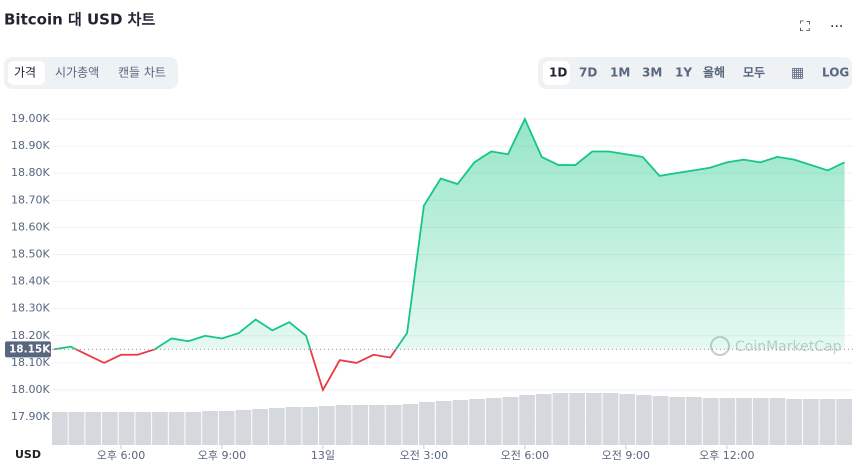 The width and height of the screenshot is (860, 473). Describe the element at coordinates (652, 73) in the screenshot. I see `range-button: 3M` at that location.